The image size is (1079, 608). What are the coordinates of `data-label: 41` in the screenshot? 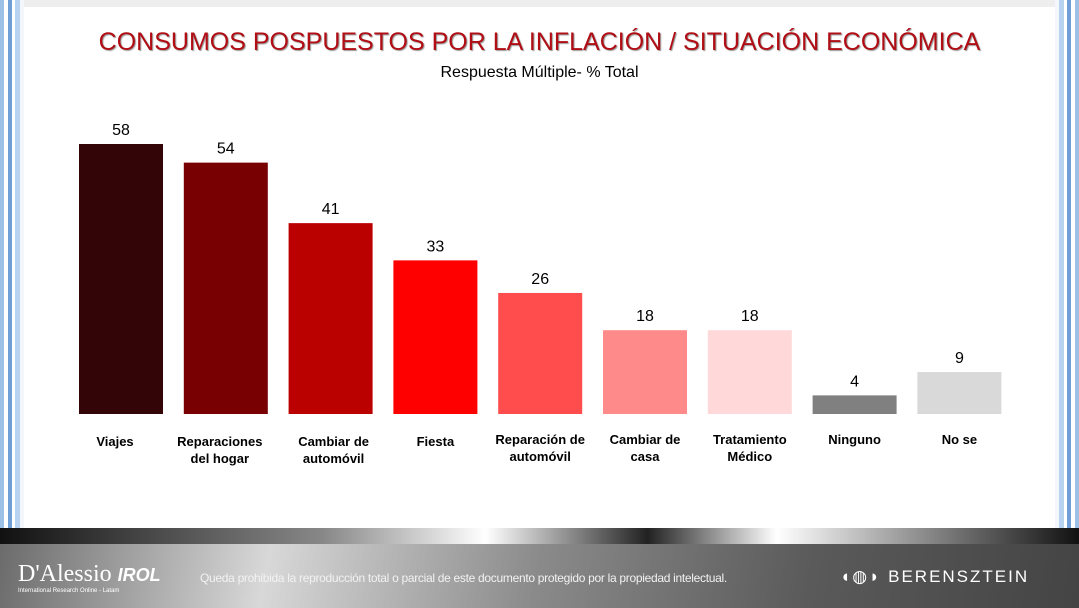 It's located at (331, 209).